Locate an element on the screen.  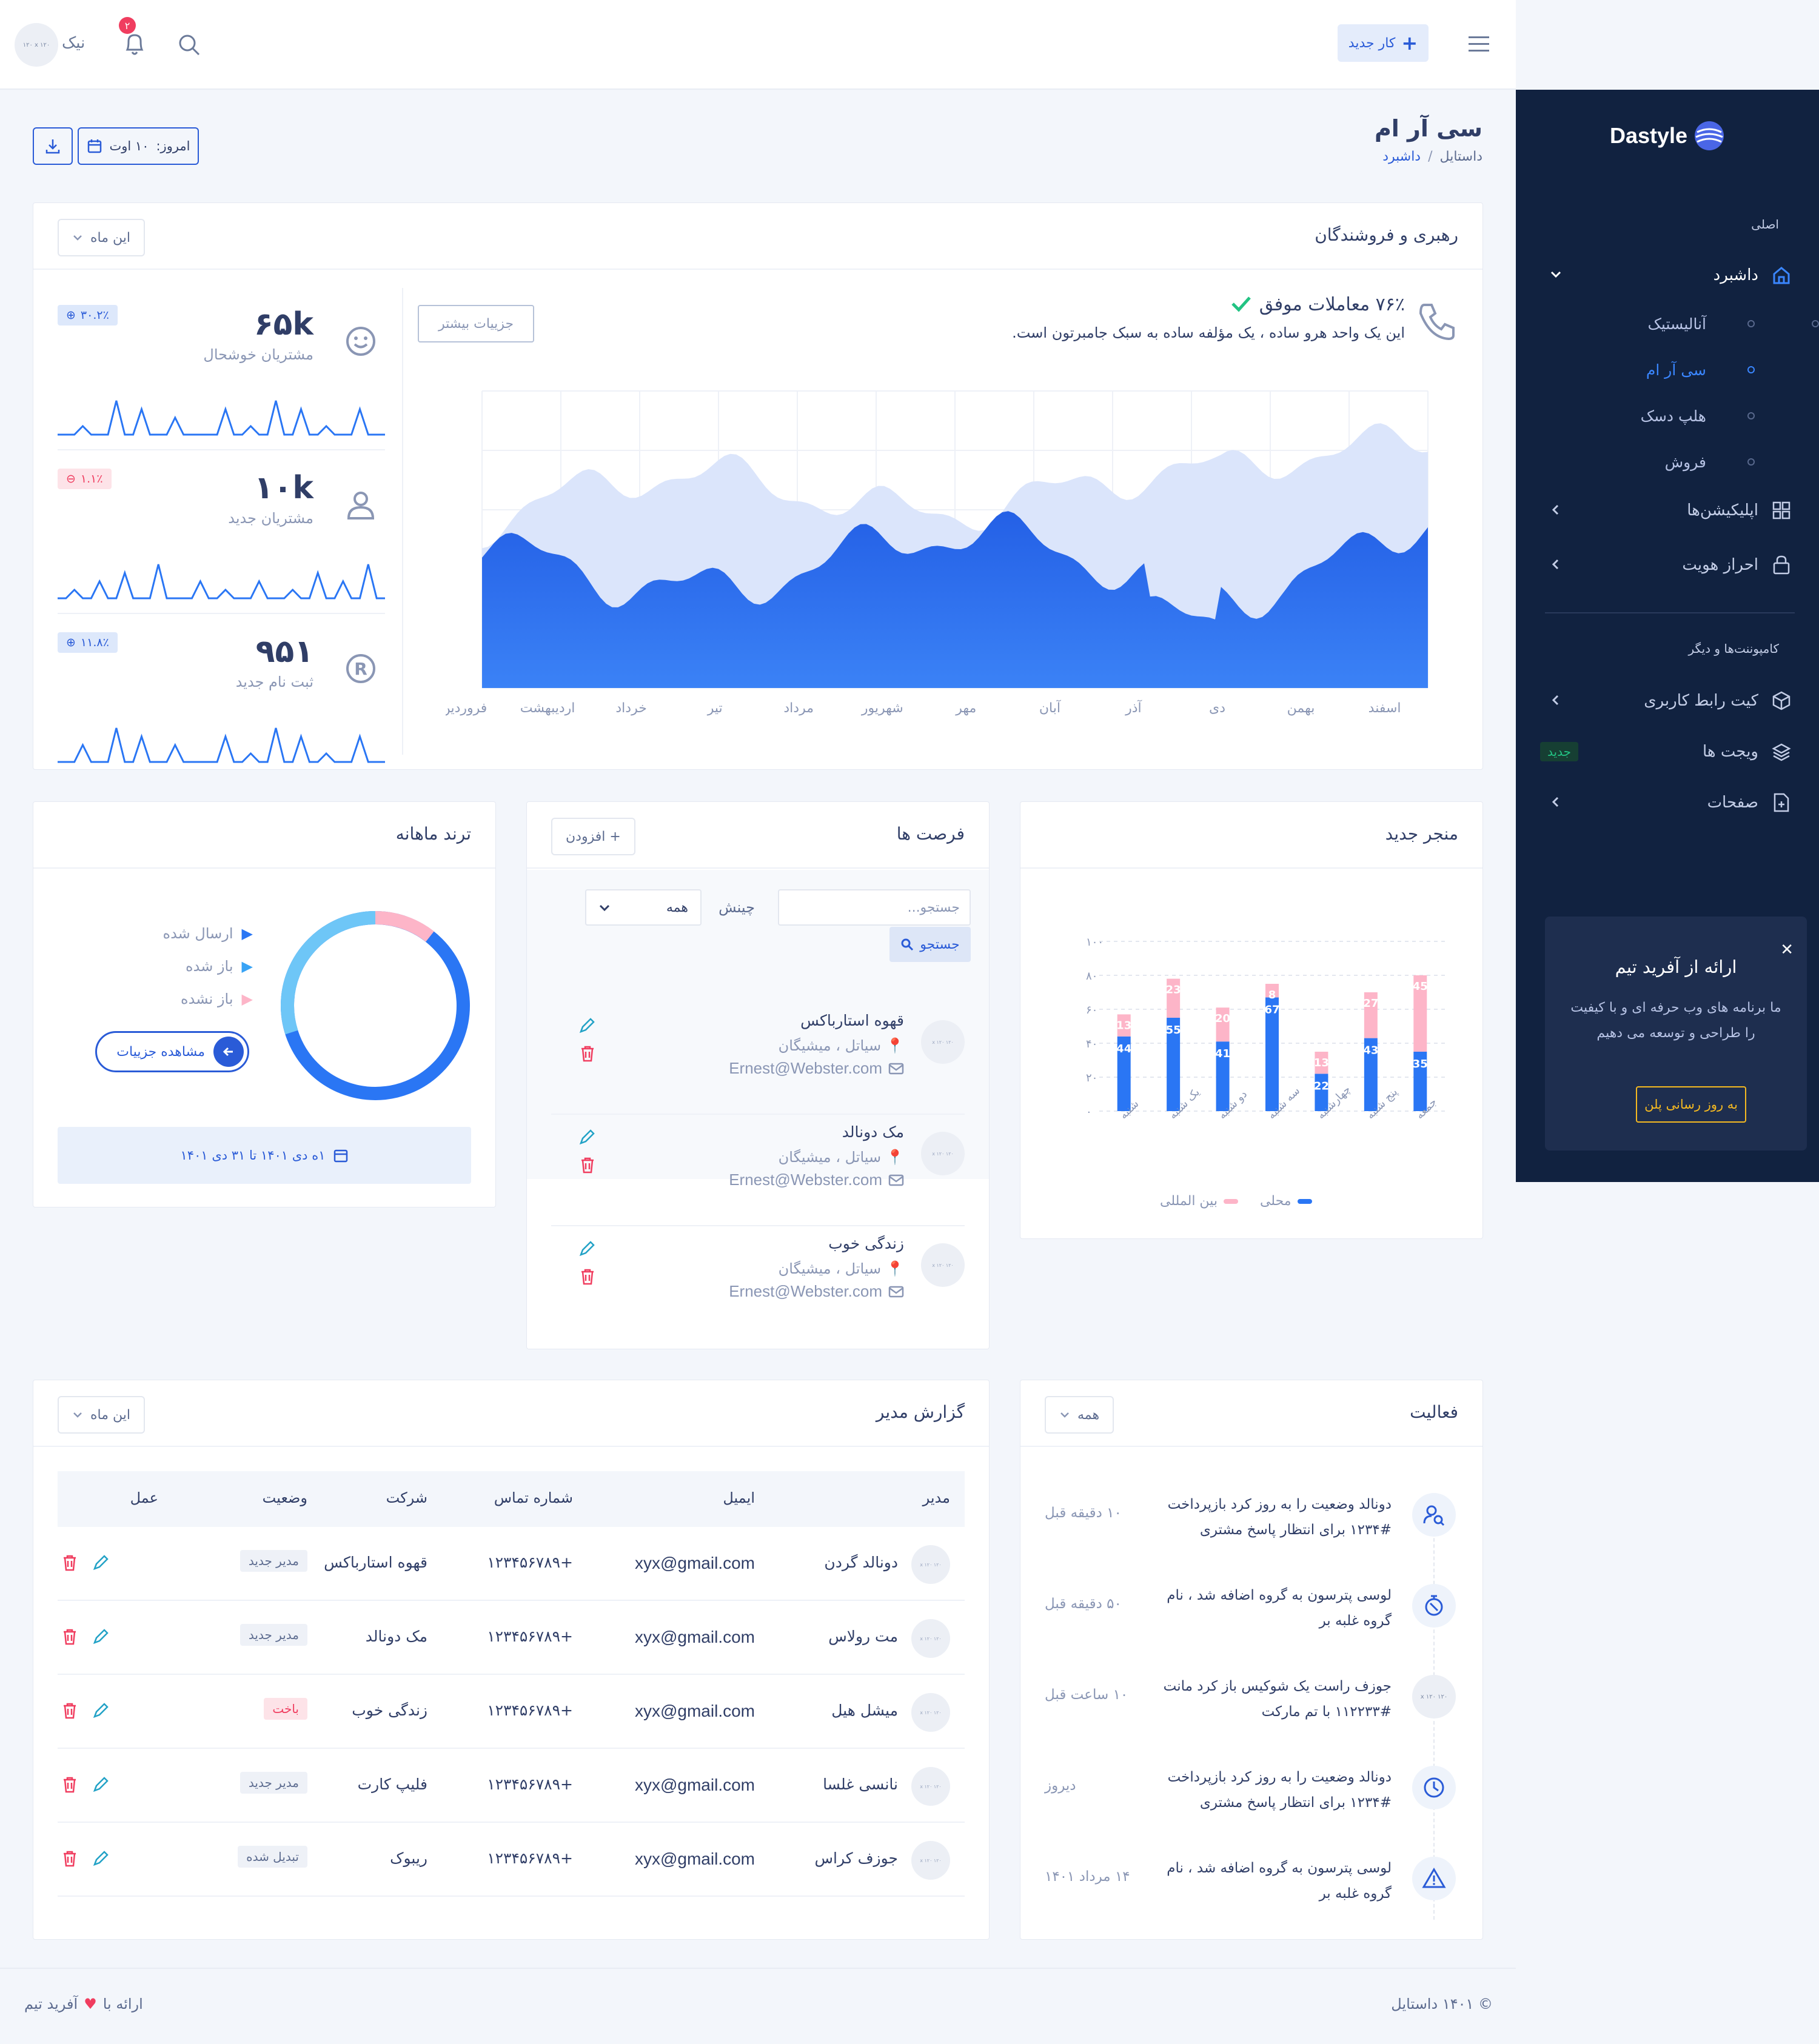
table-header: مدیر ایمیل شماره تماس شرکت وضعیت عمل is located at coordinates (511, 1499).